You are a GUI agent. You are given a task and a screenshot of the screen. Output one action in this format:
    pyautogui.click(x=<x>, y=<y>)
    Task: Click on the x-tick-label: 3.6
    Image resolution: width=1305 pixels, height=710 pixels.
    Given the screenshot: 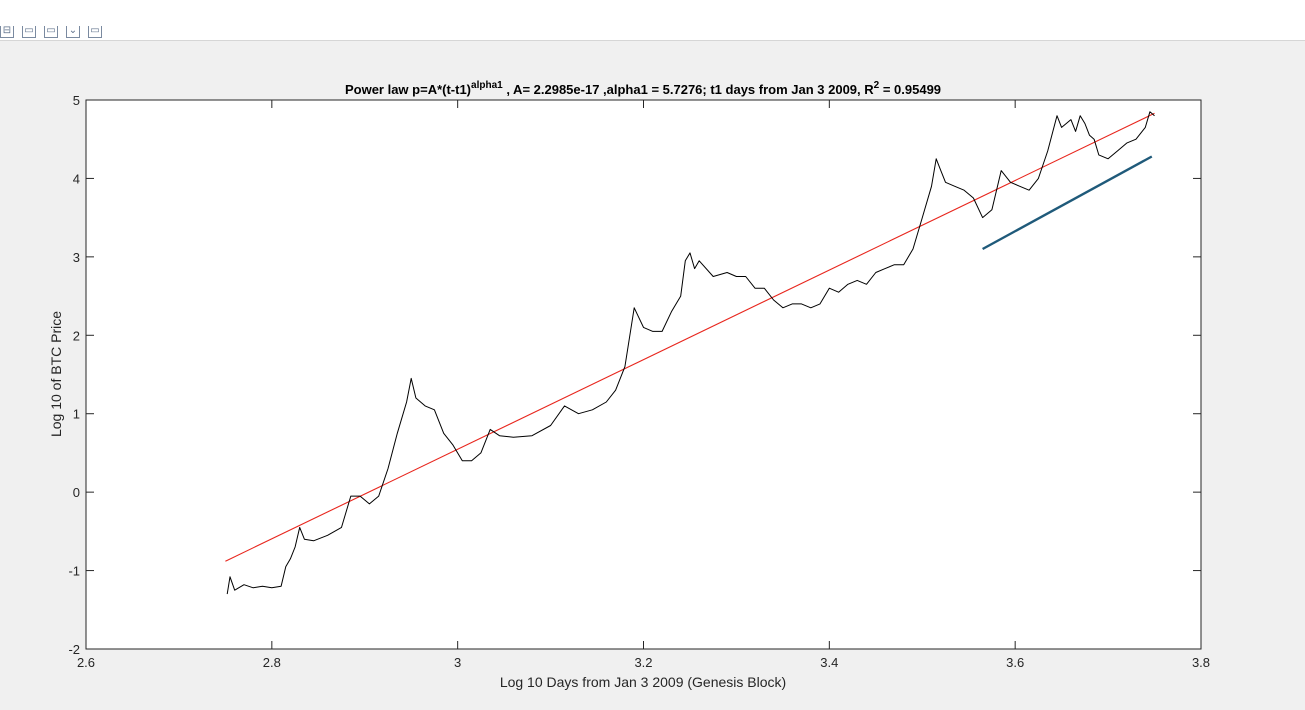 What is the action you would take?
    pyautogui.click(x=1015, y=662)
    